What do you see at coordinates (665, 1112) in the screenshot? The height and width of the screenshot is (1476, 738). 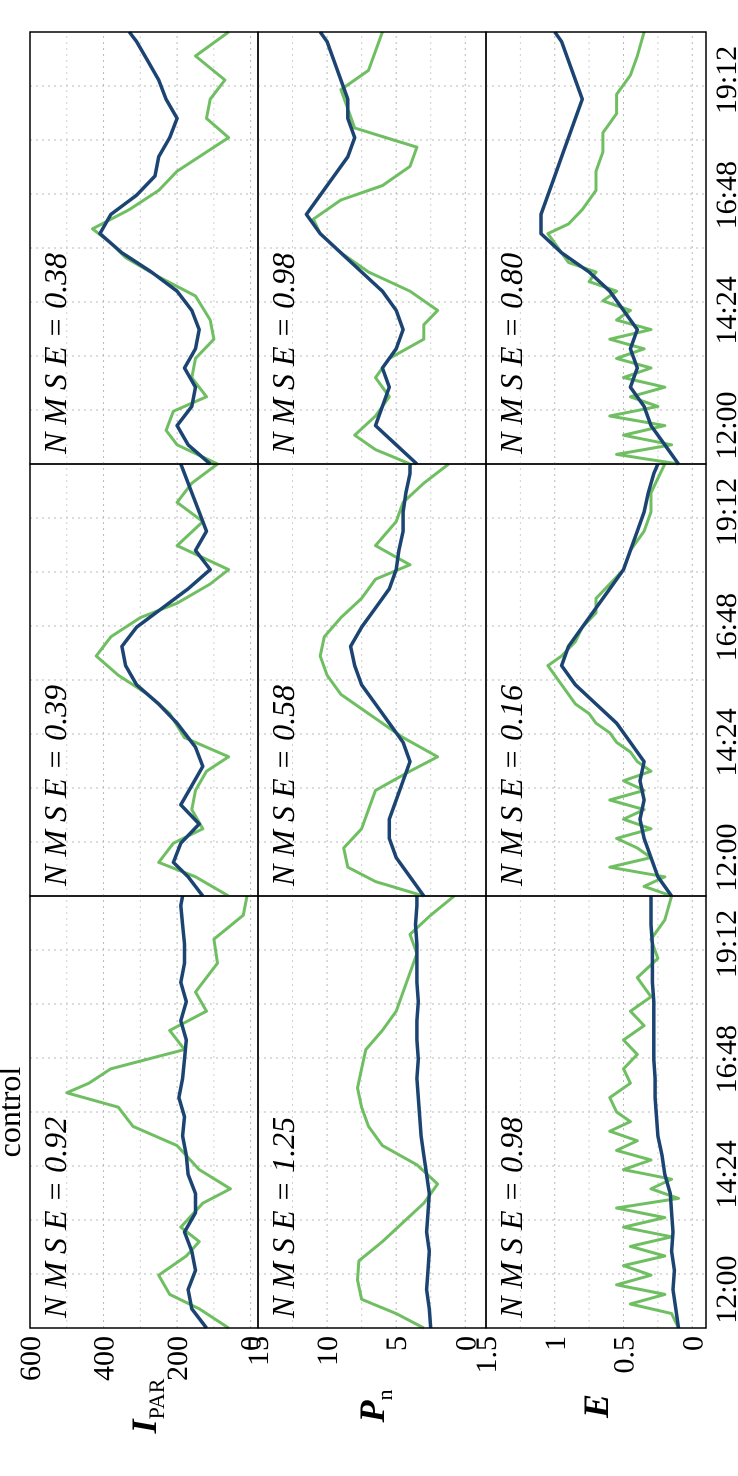 I see `panel-6-series-1-line` at bounding box center [665, 1112].